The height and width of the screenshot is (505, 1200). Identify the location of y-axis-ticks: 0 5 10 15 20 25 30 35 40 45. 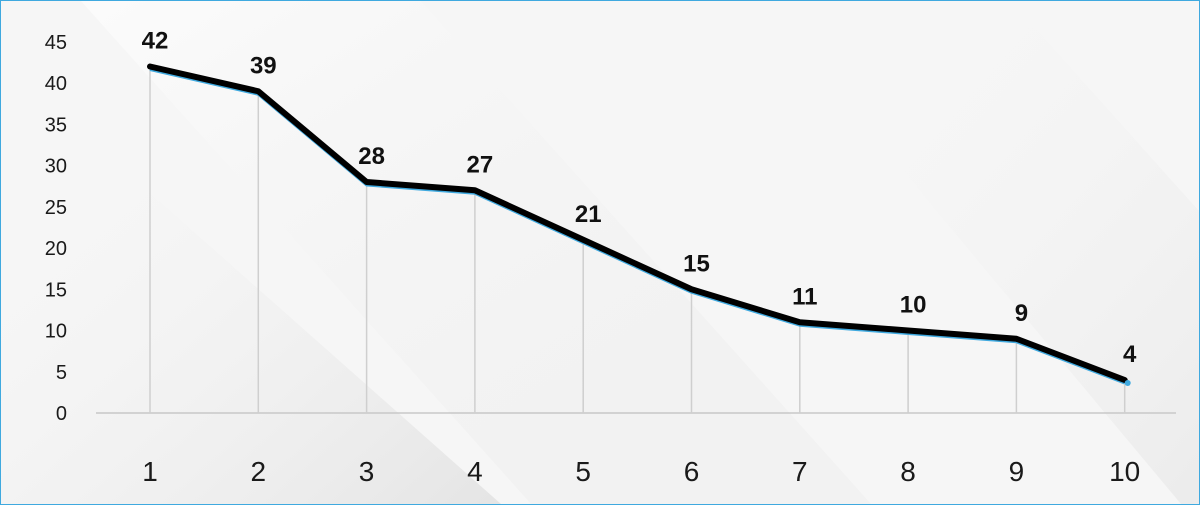
(56, 228).